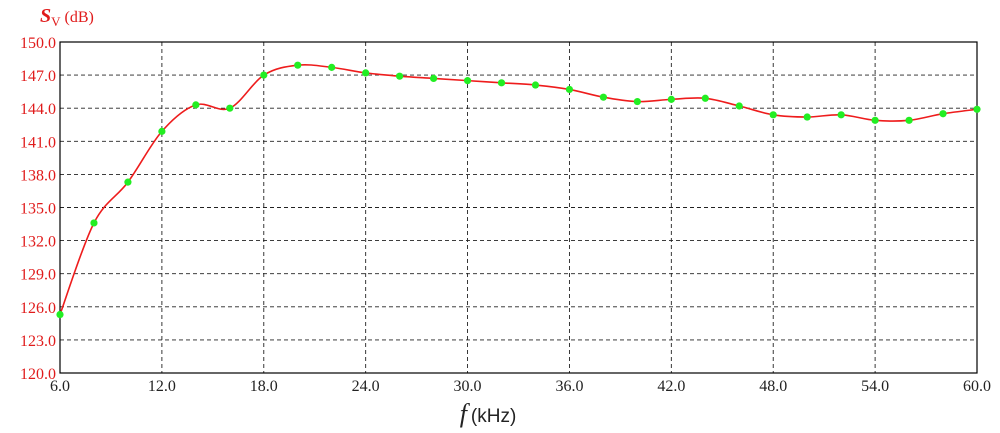  What do you see at coordinates (493, 416) in the screenshot?
I see `x-axis-label-unit: (kHz)` at bounding box center [493, 416].